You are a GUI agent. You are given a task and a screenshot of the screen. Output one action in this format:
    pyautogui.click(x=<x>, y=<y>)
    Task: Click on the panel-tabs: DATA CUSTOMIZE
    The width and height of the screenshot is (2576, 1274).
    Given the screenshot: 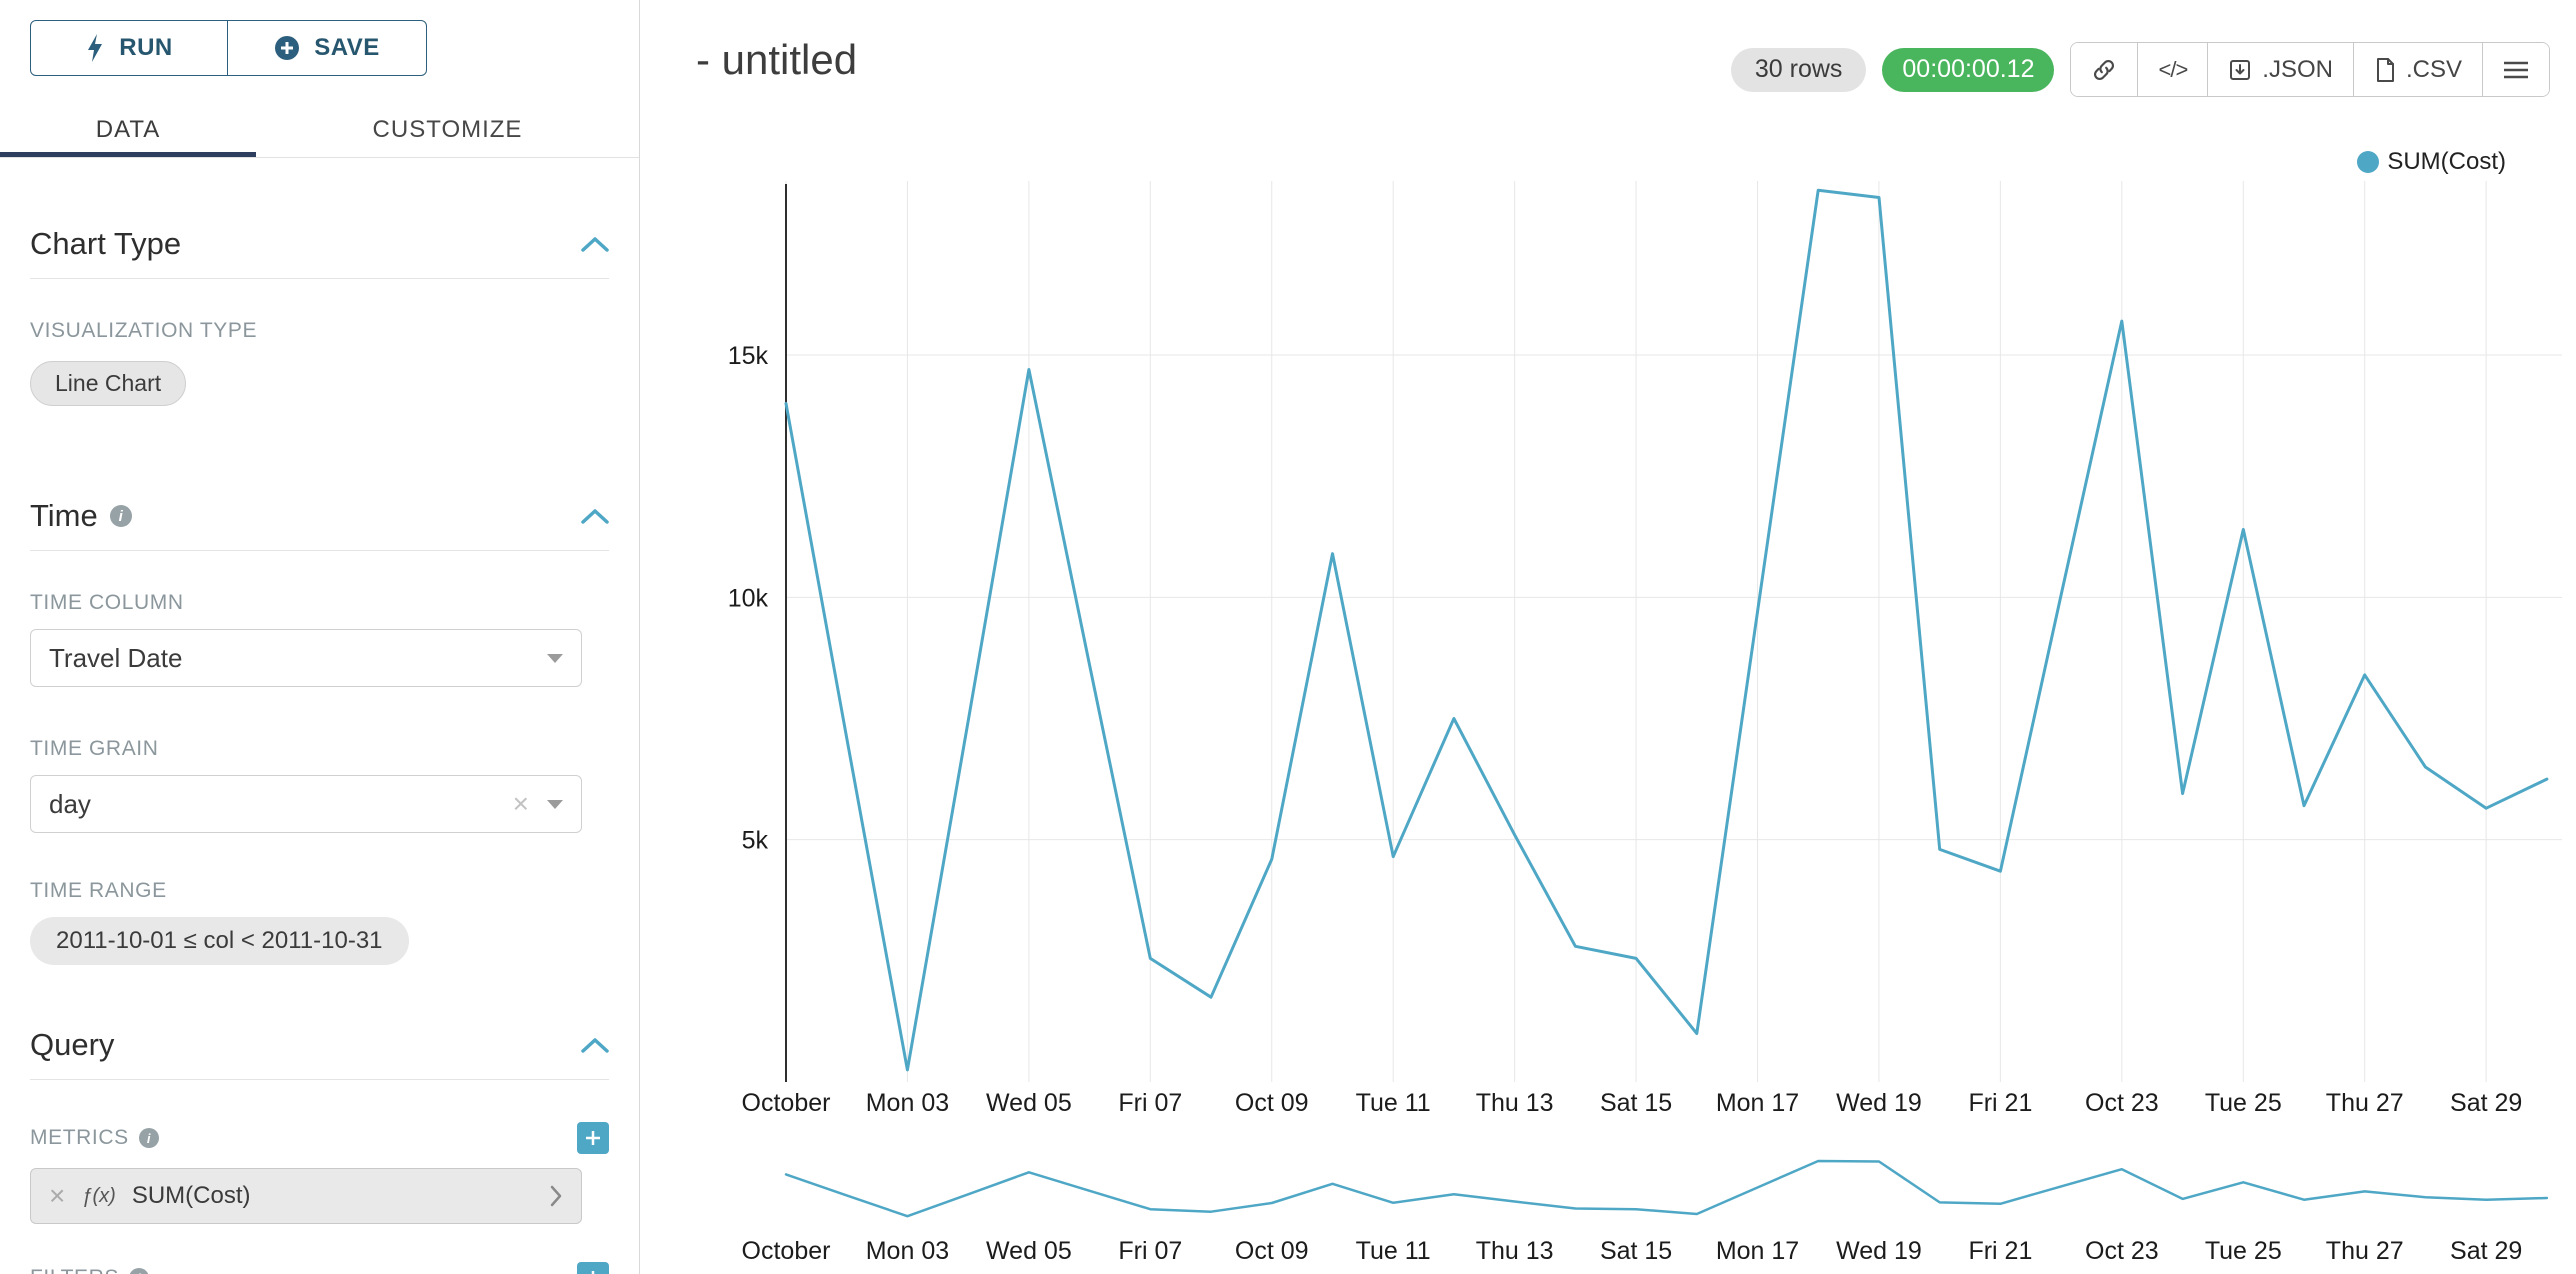 What is the action you would take?
    pyautogui.click(x=319, y=130)
    